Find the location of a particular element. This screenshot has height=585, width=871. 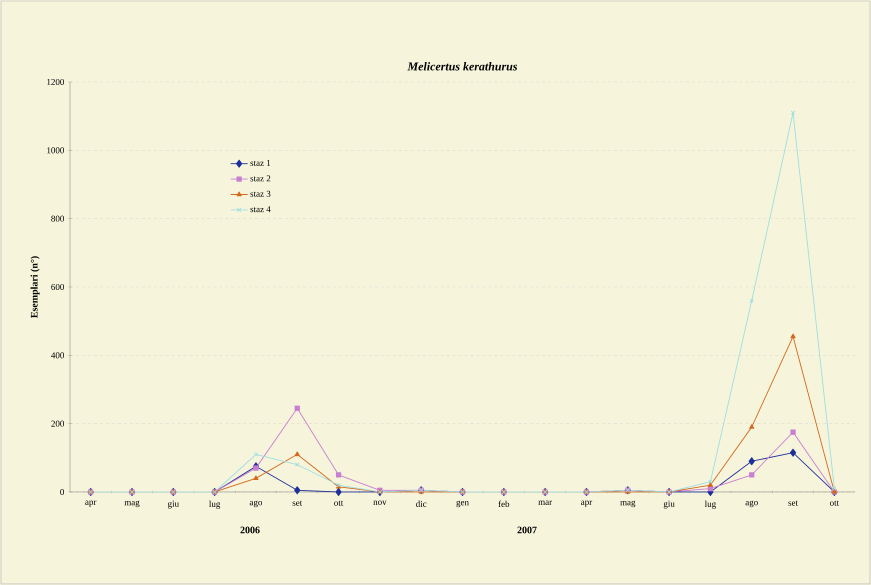

x-tick-label: dic is located at coordinates (421, 503).